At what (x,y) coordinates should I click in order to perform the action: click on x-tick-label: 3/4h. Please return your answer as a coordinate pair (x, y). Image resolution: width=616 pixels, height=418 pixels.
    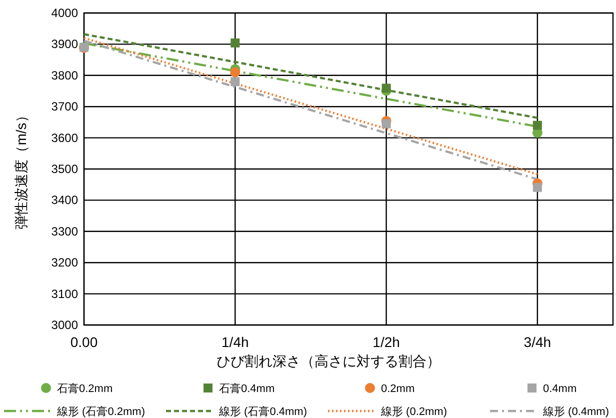
    Looking at the image, I should click on (538, 342).